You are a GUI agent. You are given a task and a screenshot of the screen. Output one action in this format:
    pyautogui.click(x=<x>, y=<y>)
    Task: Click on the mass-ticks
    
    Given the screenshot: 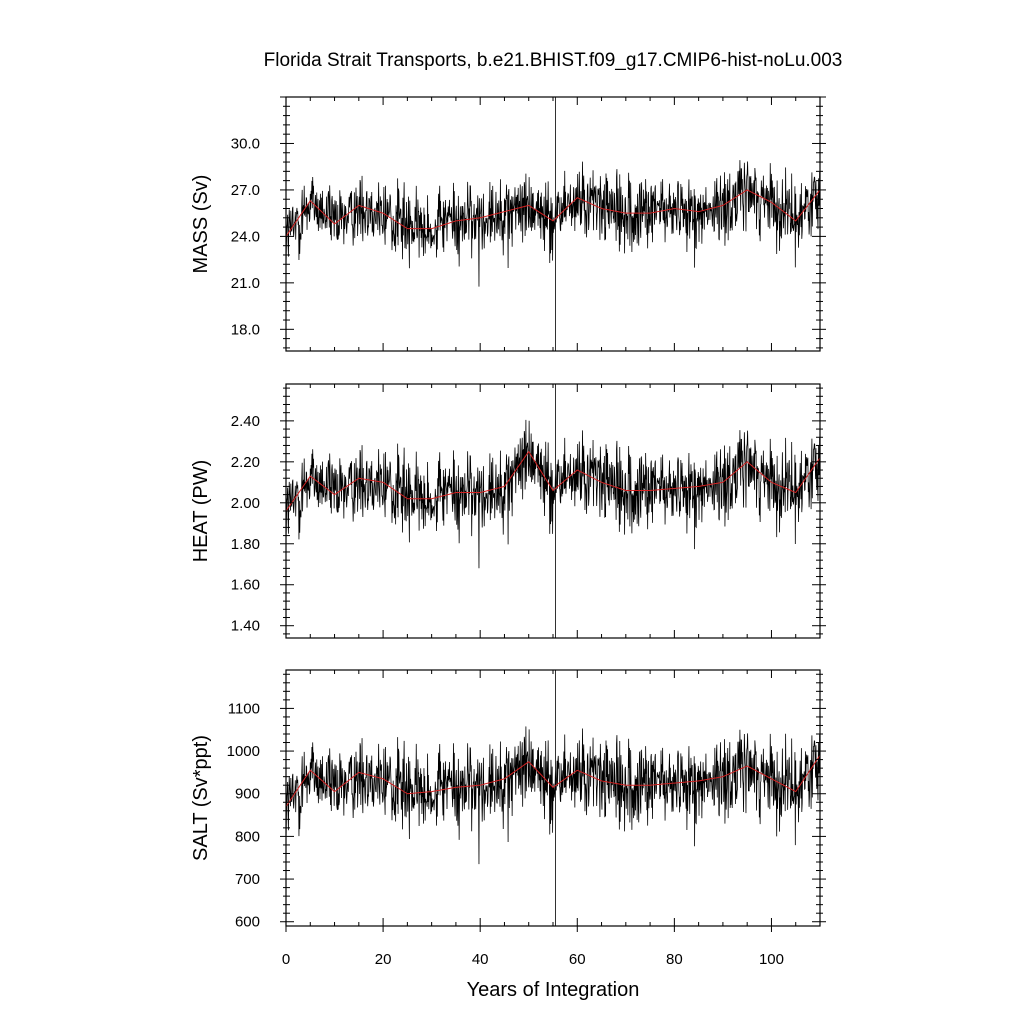 What is the action you would take?
    pyautogui.click(x=553, y=223)
    